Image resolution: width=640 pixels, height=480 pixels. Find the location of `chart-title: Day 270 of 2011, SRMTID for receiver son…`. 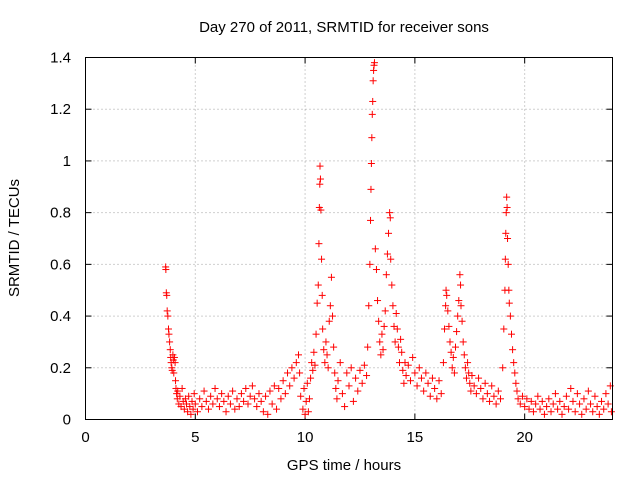

chart-title: Day 270 of 2011, SRMTID for receiver son… is located at coordinates (344, 27).